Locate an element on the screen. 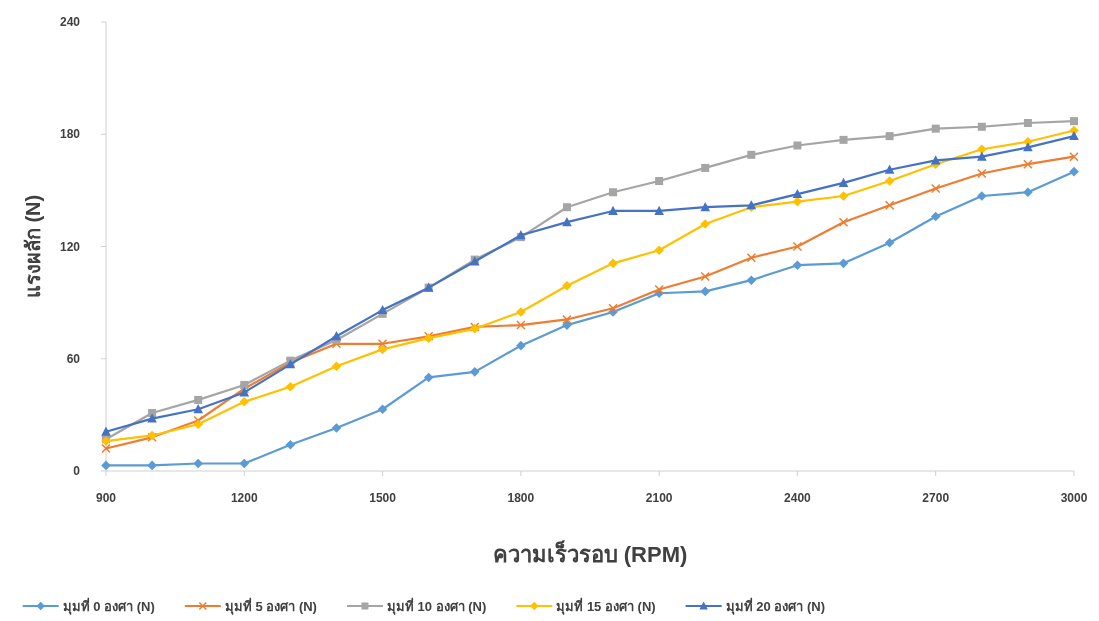 This screenshot has height=621, width=1099. legend-label: มุมที่ 0 องศา (N) is located at coordinates (108, 606).